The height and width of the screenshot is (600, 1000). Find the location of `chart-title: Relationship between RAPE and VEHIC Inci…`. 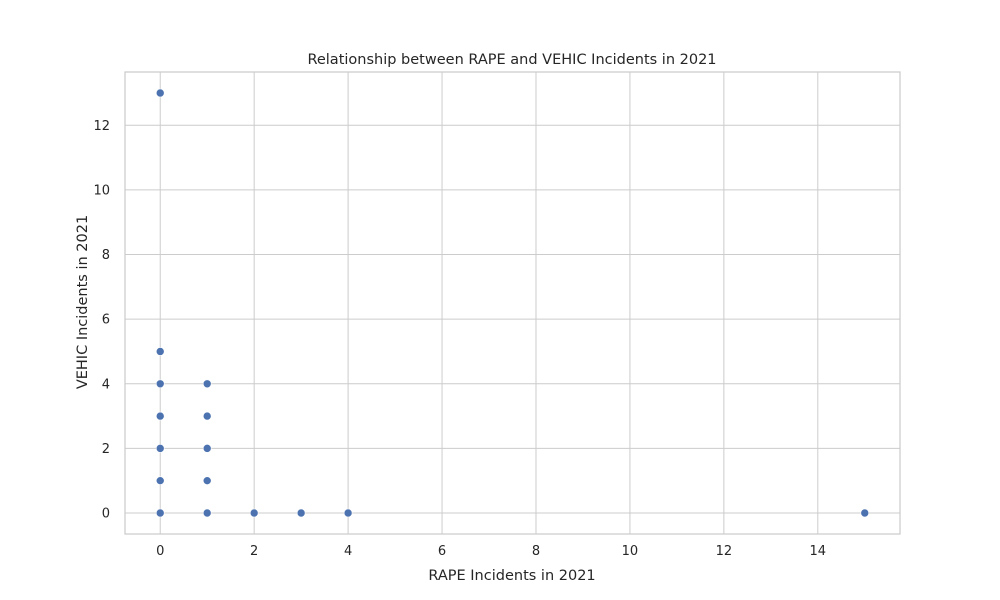

chart-title: Relationship between RAPE and VEHIC Inci… is located at coordinates (511, 60).